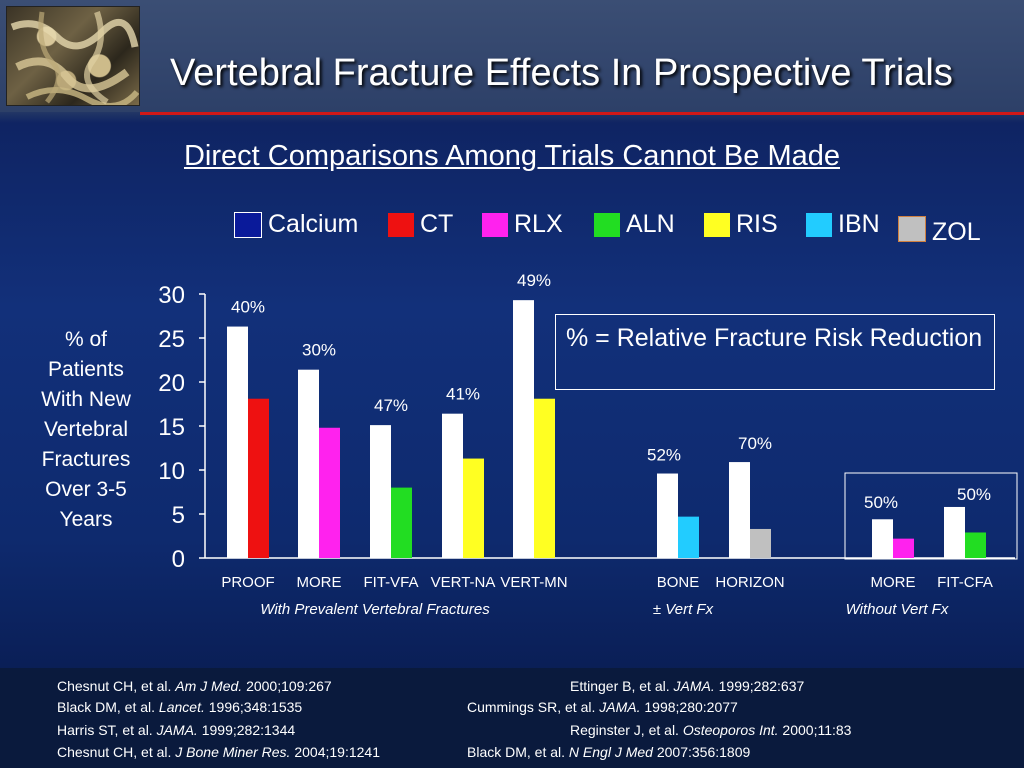 The height and width of the screenshot is (768, 1024). What do you see at coordinates (664, 455) in the screenshot?
I see `reduction-label: 52%` at bounding box center [664, 455].